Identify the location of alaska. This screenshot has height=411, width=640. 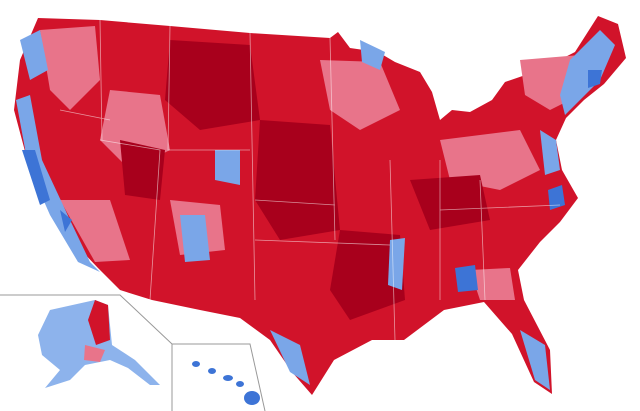
(99, 344).